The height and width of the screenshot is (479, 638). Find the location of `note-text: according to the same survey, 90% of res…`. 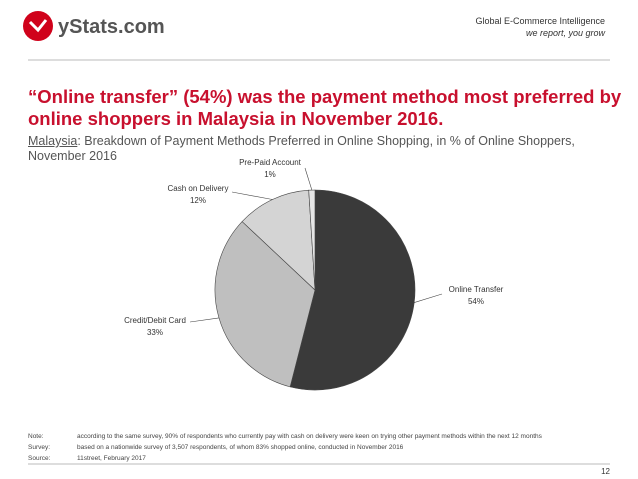

note-text: according to the same survey, 90% of res… is located at coordinates (309, 436).